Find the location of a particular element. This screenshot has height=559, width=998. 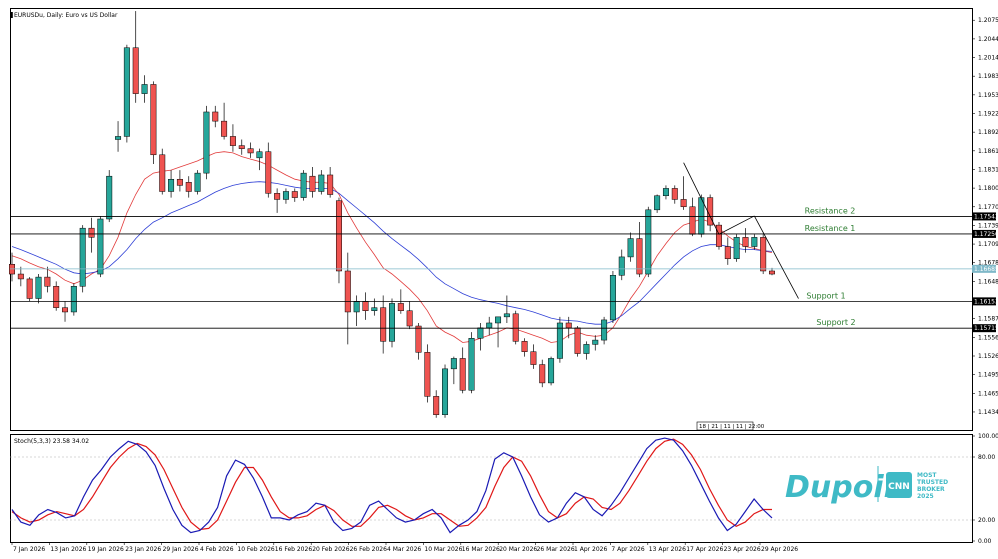

x-tick-label: 7 Jan 2026 is located at coordinates (29, 549).